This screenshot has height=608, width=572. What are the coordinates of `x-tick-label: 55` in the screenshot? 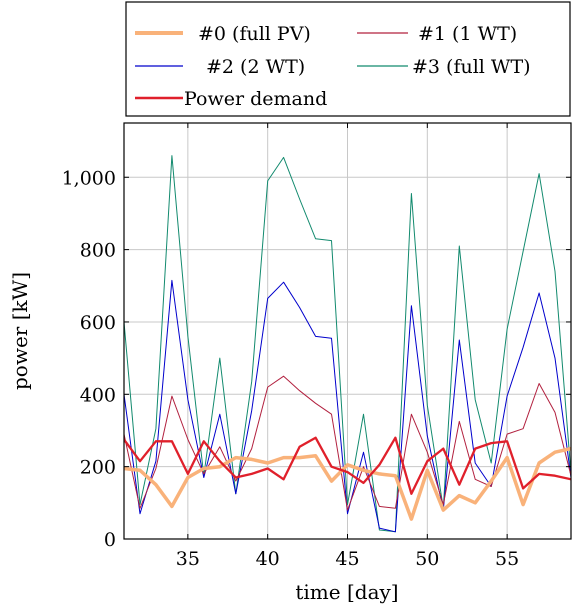 It's located at (507, 559).